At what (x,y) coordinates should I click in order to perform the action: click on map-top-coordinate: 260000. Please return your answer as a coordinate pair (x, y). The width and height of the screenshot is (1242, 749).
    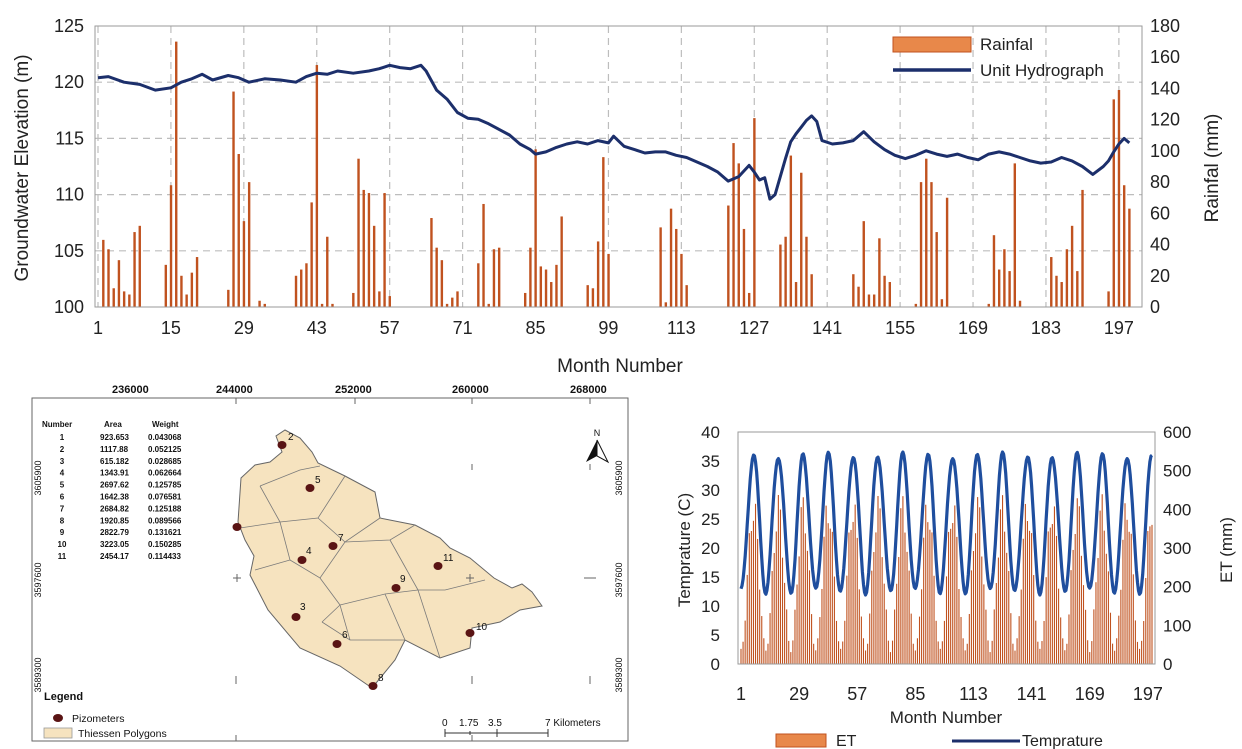
    Looking at the image, I should click on (470, 390).